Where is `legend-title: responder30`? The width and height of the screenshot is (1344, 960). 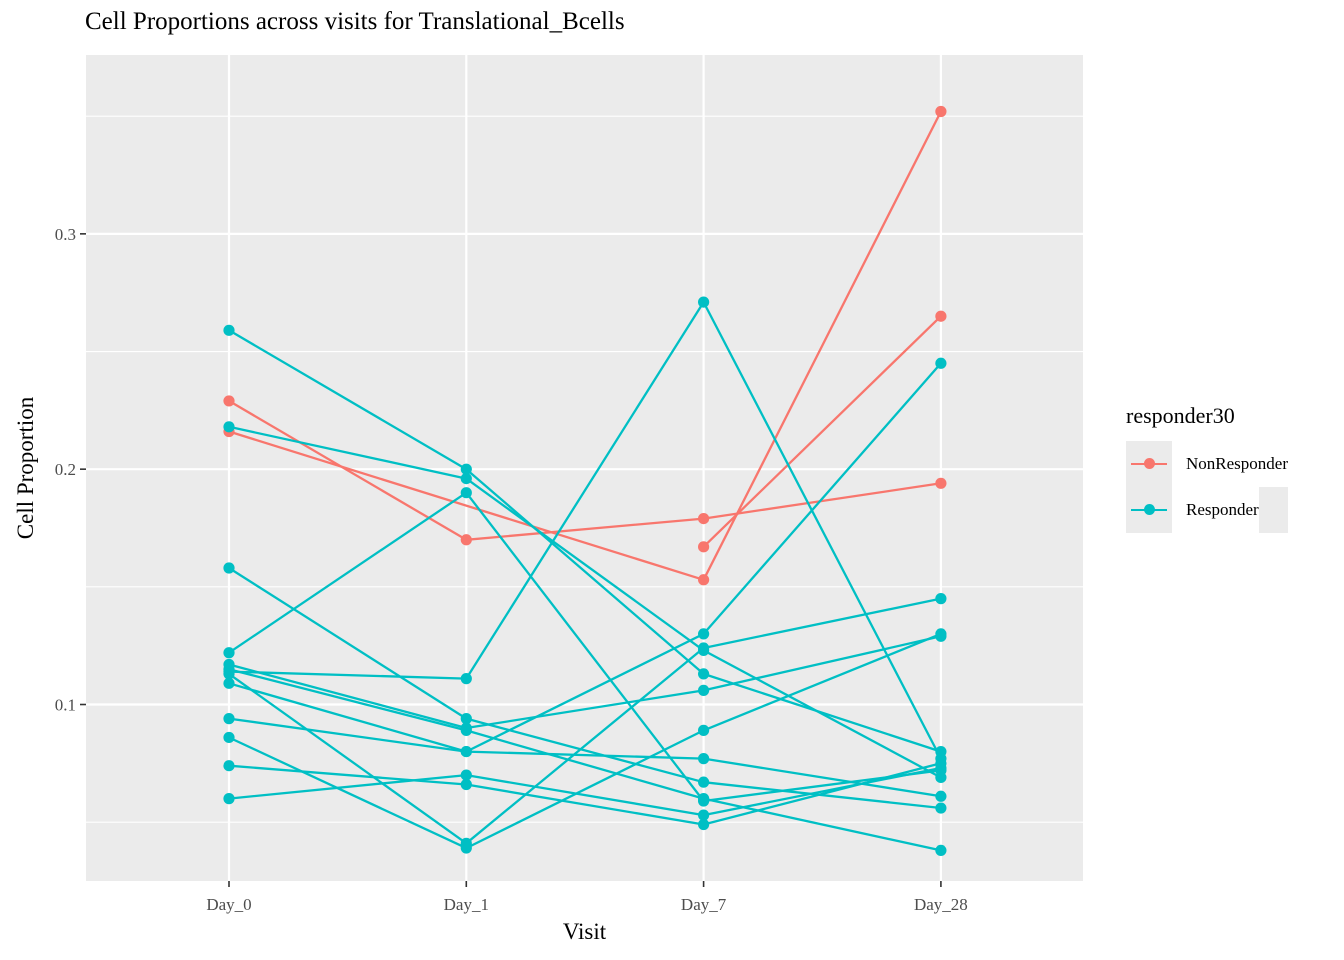
legend-title: responder30 is located at coordinates (1180, 415).